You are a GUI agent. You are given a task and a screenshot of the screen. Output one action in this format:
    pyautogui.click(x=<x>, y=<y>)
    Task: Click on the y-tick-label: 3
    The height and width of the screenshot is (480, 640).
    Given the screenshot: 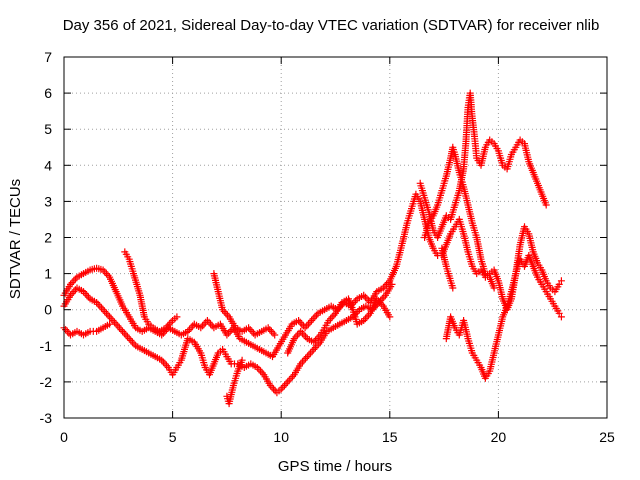 What is the action you would take?
    pyautogui.click(x=48, y=201)
    